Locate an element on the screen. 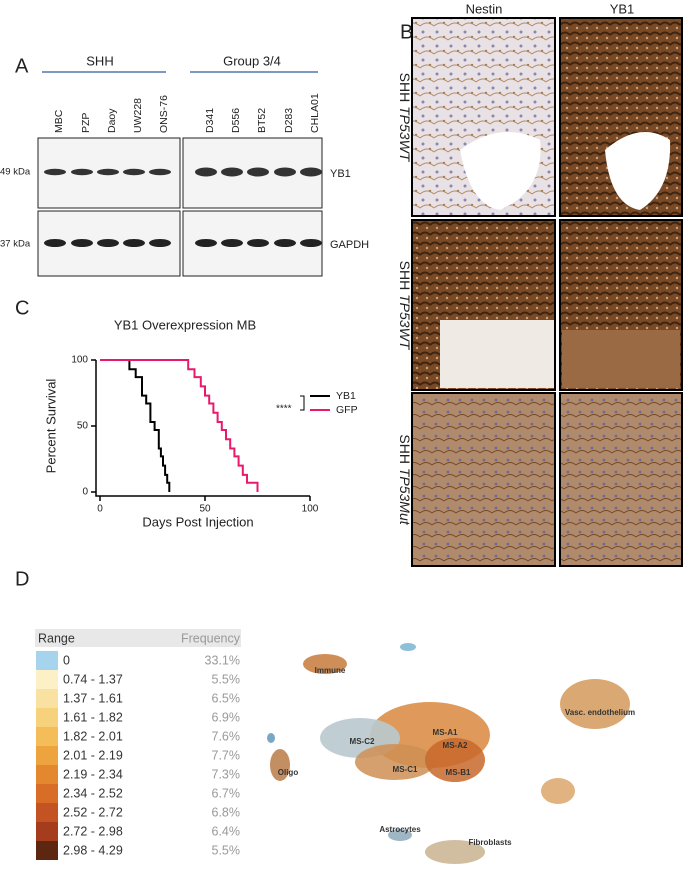 The height and width of the screenshot is (877, 685). x-tick-label: 100 is located at coordinates (310, 509).